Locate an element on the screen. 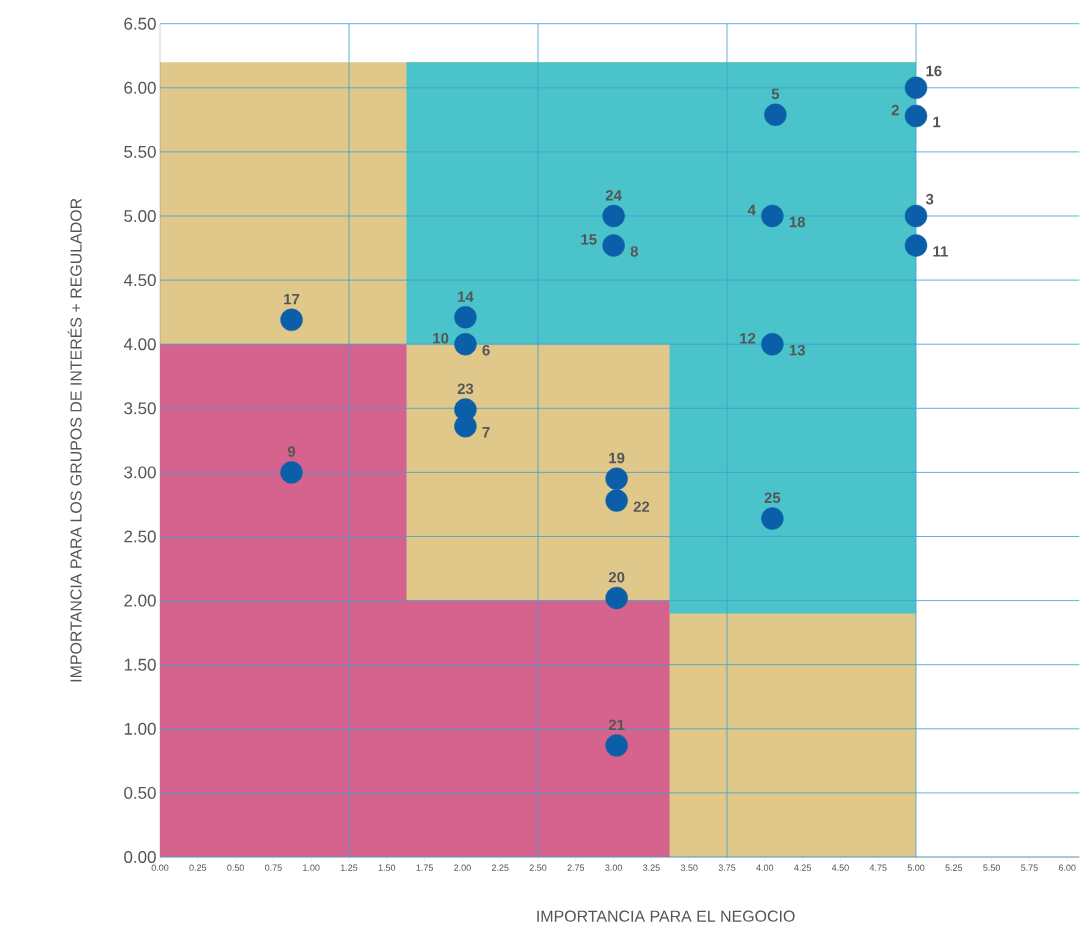 This screenshot has height=939, width=1083. annotation: 25 is located at coordinates (772, 498).